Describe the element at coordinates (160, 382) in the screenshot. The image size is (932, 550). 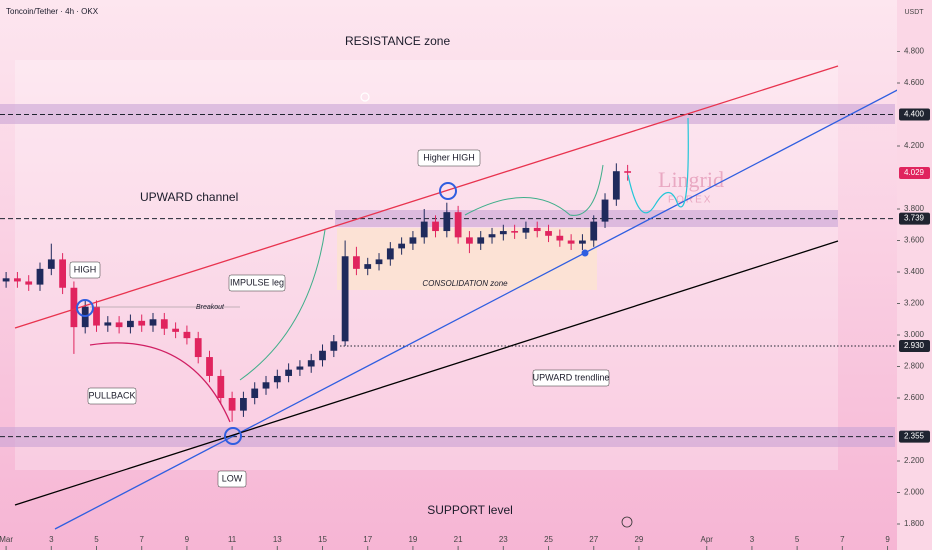
I see `pullback-arrow` at that location.